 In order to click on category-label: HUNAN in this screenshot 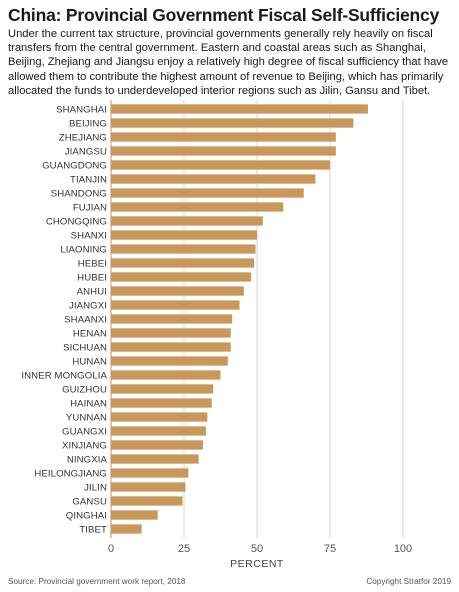, I will do `click(89, 361)`.